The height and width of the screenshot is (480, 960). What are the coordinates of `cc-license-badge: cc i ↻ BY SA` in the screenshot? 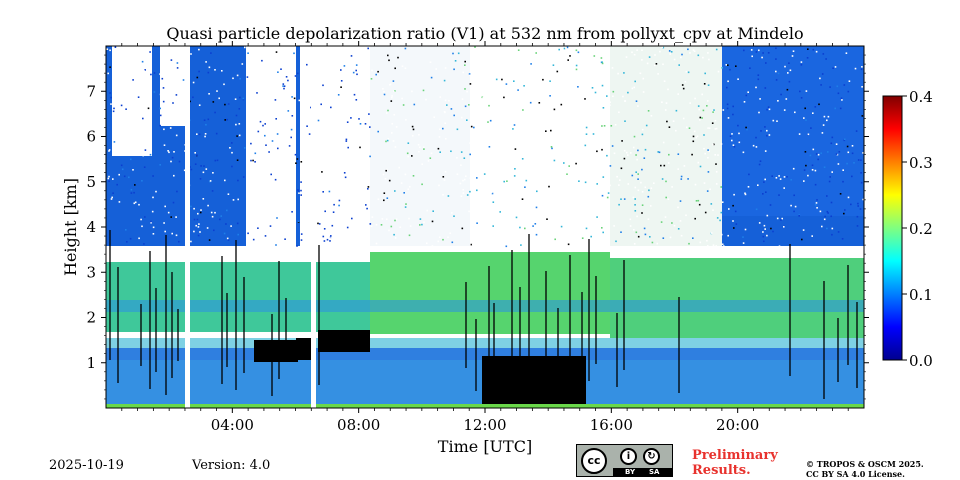 It's located at (624, 460).